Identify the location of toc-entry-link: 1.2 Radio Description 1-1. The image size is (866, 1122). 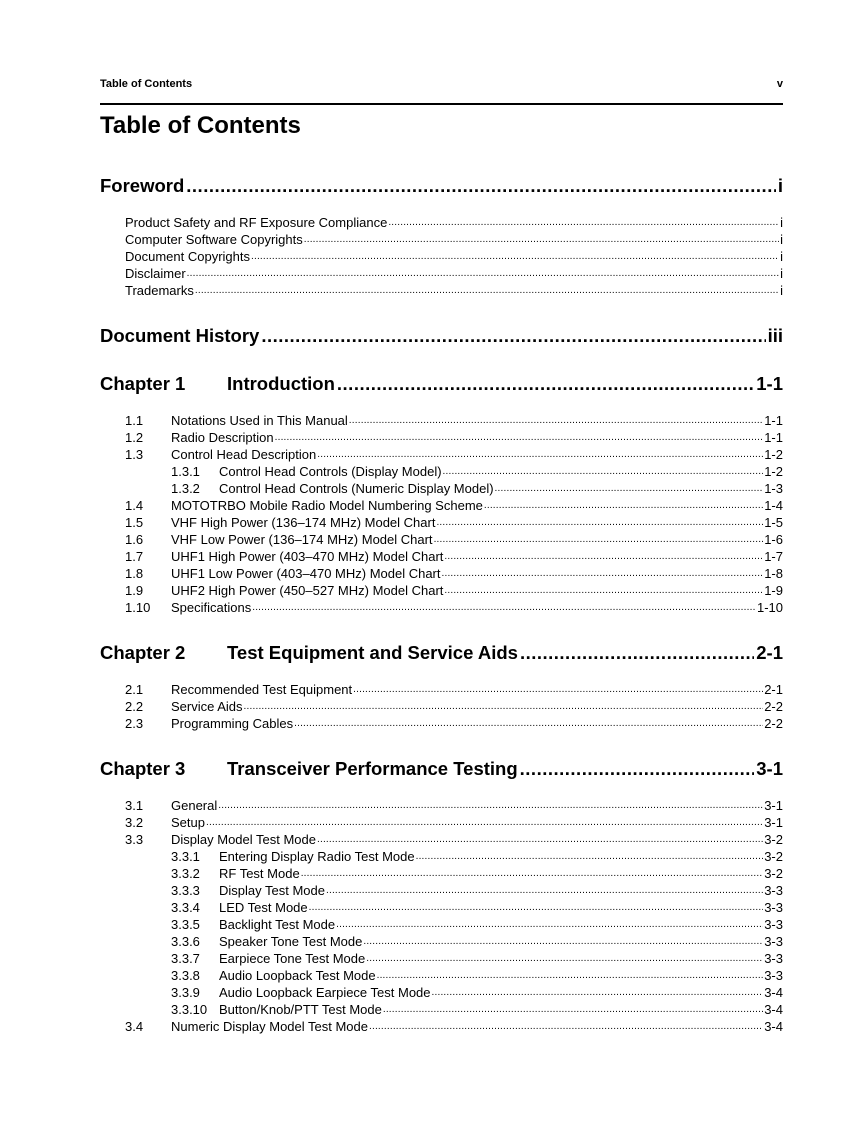
(441, 437).